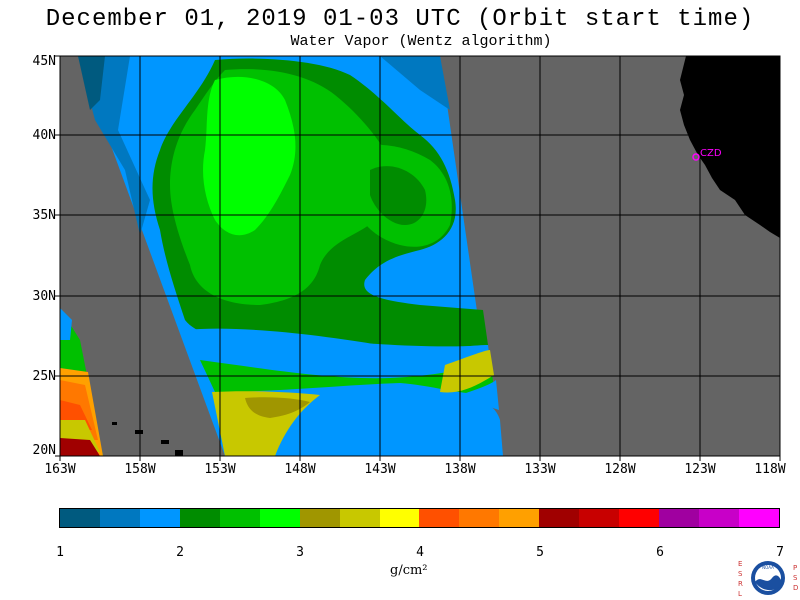  Describe the element at coordinates (180, 552) in the screenshot. I see `colorbar-tick-2: 2` at that location.